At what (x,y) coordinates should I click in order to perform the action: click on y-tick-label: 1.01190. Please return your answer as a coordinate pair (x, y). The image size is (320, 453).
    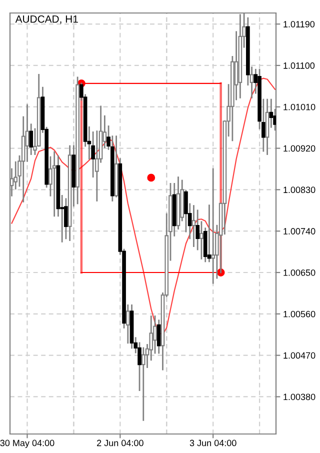
    Looking at the image, I should click on (299, 24).